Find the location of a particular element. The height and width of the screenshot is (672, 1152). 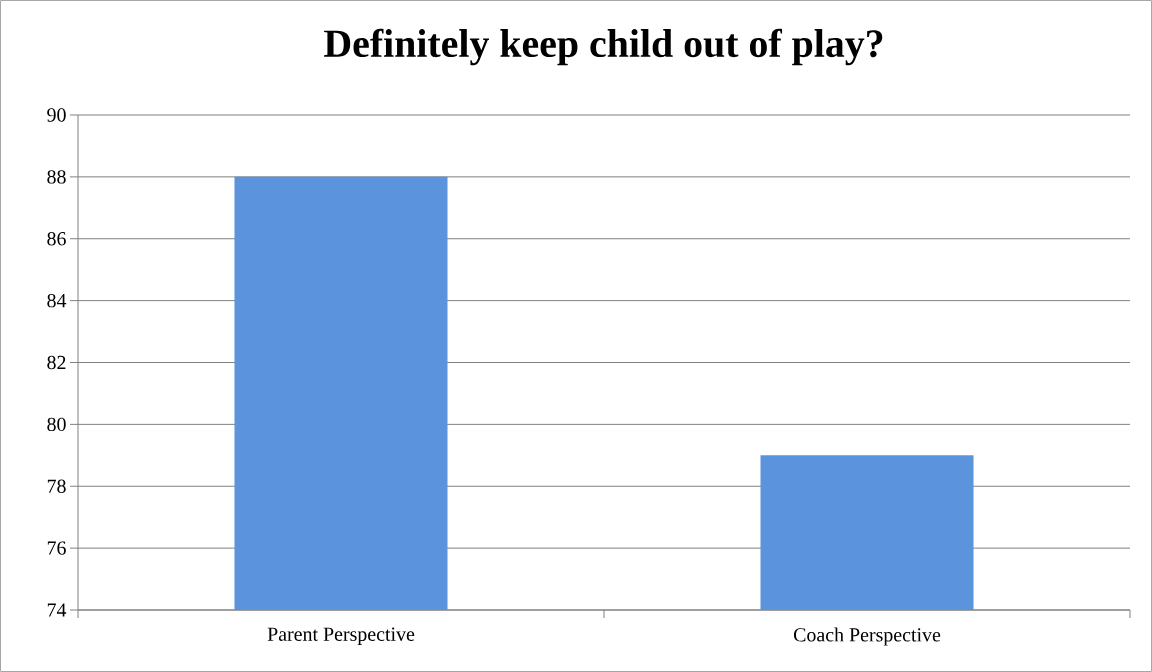

y-tick-label: 88 is located at coordinates (56, 177).